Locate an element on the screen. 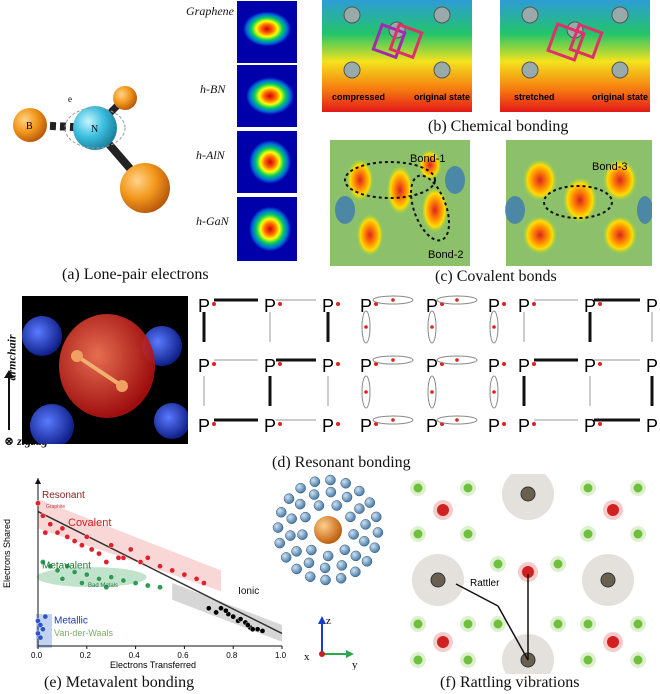 The height and width of the screenshot is (694, 660). caption-c: (c) Covalent bonds is located at coordinates (496, 276).